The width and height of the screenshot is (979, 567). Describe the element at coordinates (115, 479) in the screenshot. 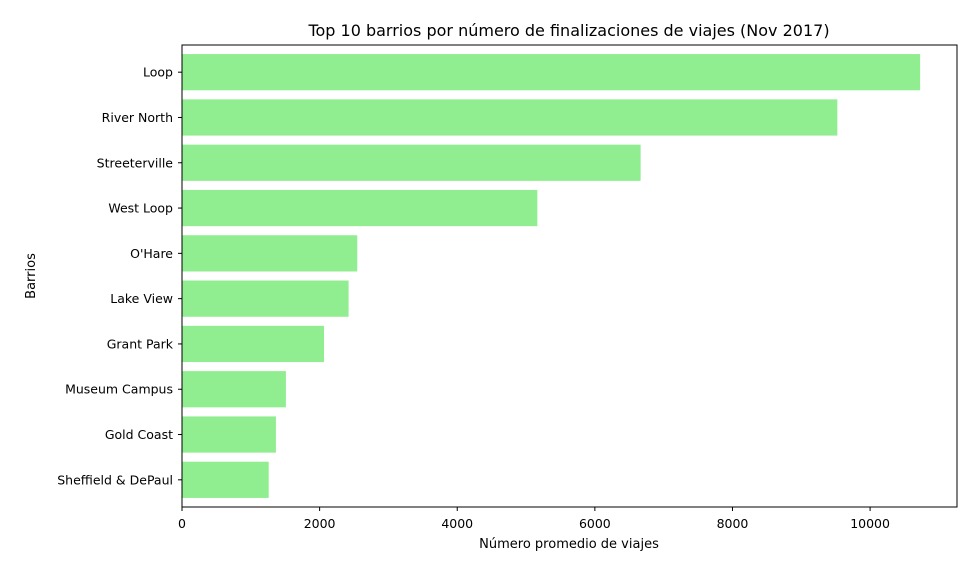

I see `y-tick-label: Sheffield & DePaul` at that location.